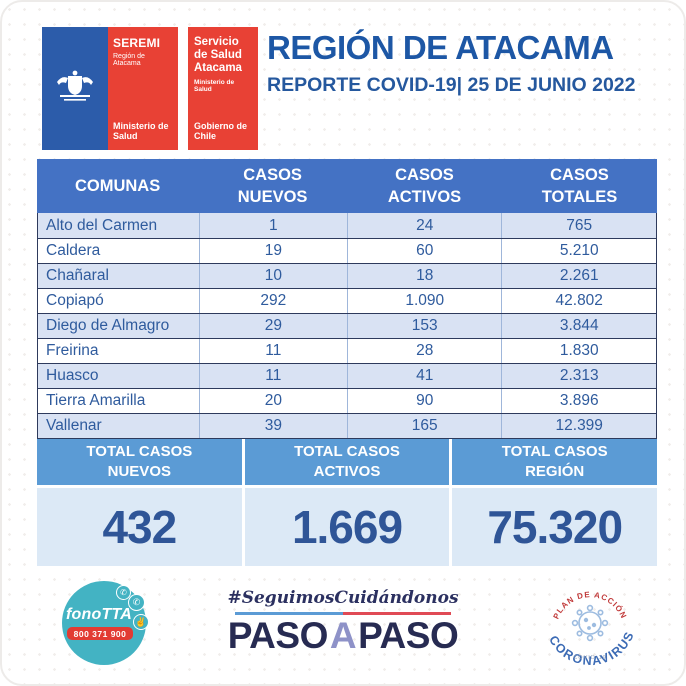 The width and height of the screenshot is (686, 686). I want to click on total-casos-activos-value: 1.669, so click(347, 527).